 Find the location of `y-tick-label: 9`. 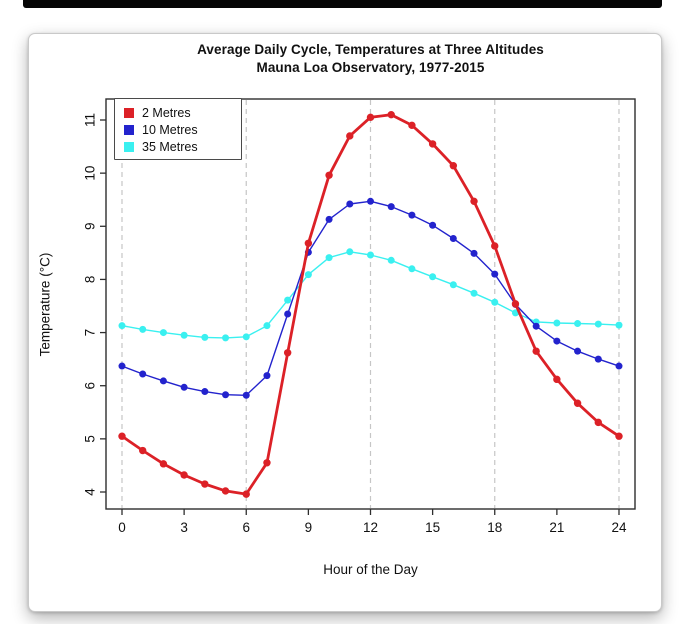

y-tick-label: 9 is located at coordinates (90, 227).